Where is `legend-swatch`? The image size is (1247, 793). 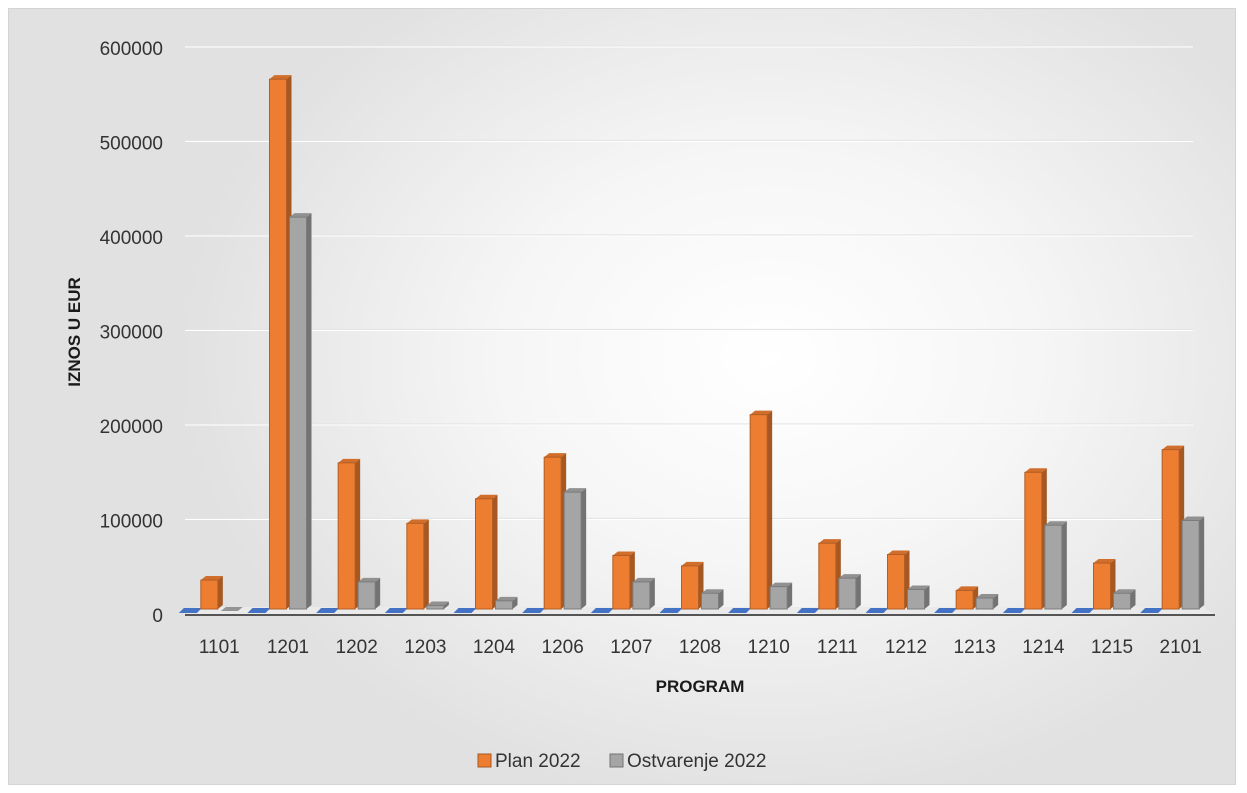
legend-swatch is located at coordinates (616, 760).